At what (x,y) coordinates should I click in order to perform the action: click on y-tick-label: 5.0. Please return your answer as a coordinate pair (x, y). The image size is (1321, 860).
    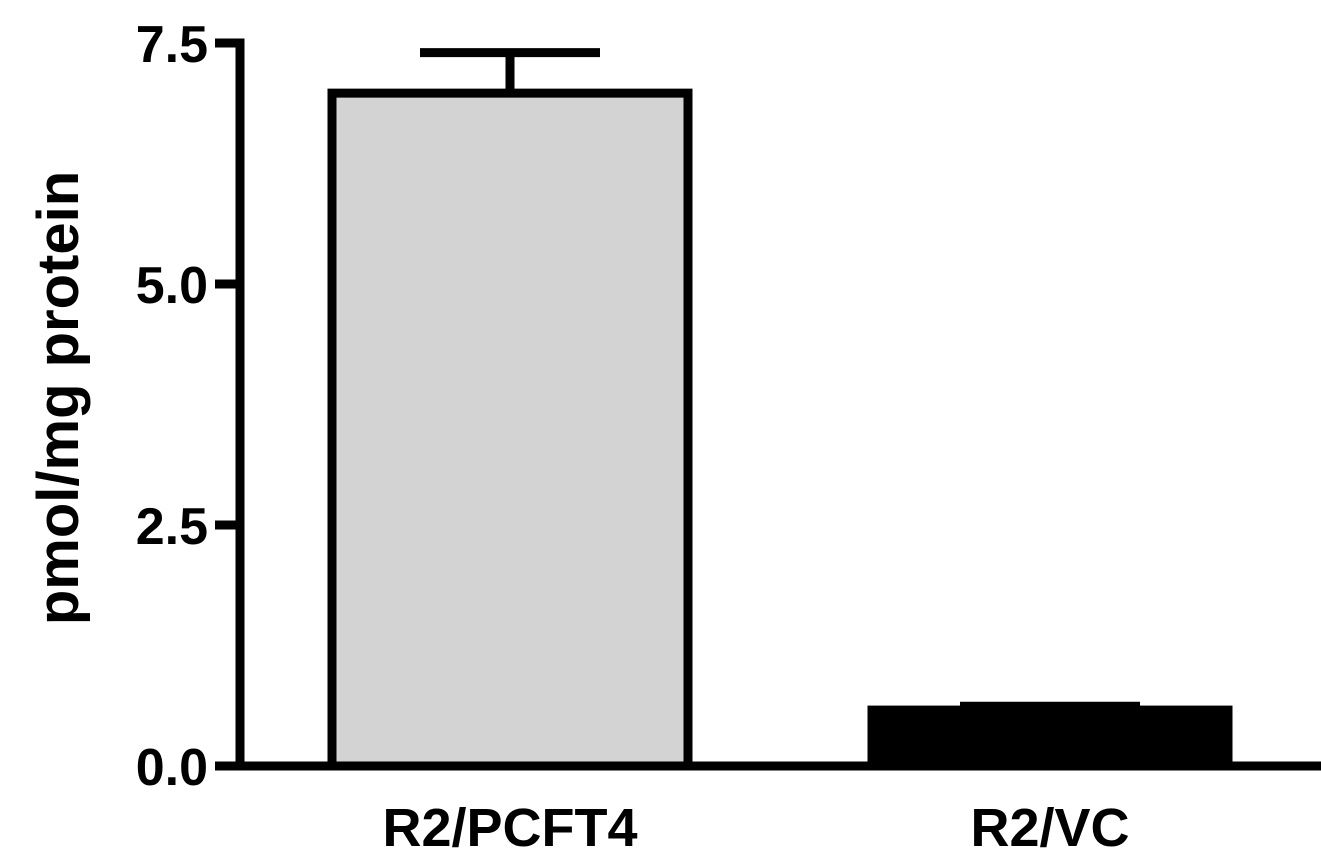
    Looking at the image, I should click on (172, 286).